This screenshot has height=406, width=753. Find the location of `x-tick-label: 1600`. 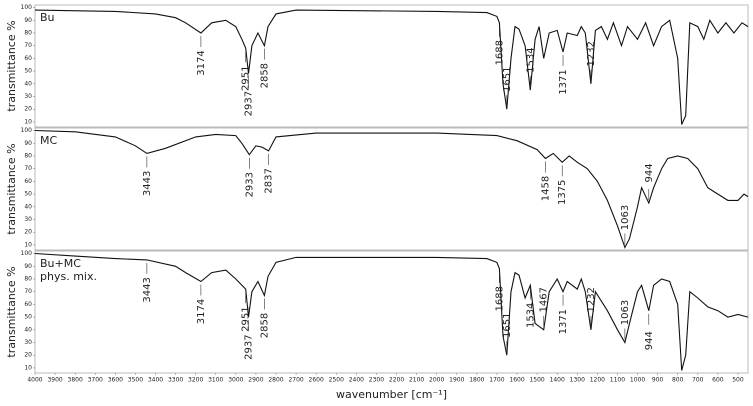

x-tick-label: 1600 is located at coordinates (516, 380).